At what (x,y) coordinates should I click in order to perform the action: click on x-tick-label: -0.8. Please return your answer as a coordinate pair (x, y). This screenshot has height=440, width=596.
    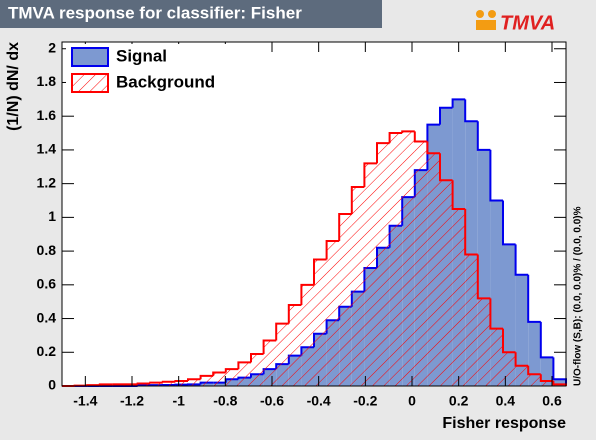
    Looking at the image, I should click on (225, 401).